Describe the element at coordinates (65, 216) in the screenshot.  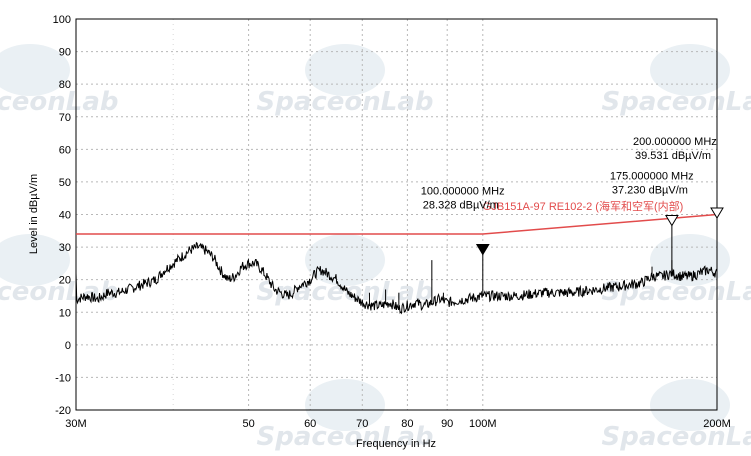
I see `y-tick-label: 40` at that location.